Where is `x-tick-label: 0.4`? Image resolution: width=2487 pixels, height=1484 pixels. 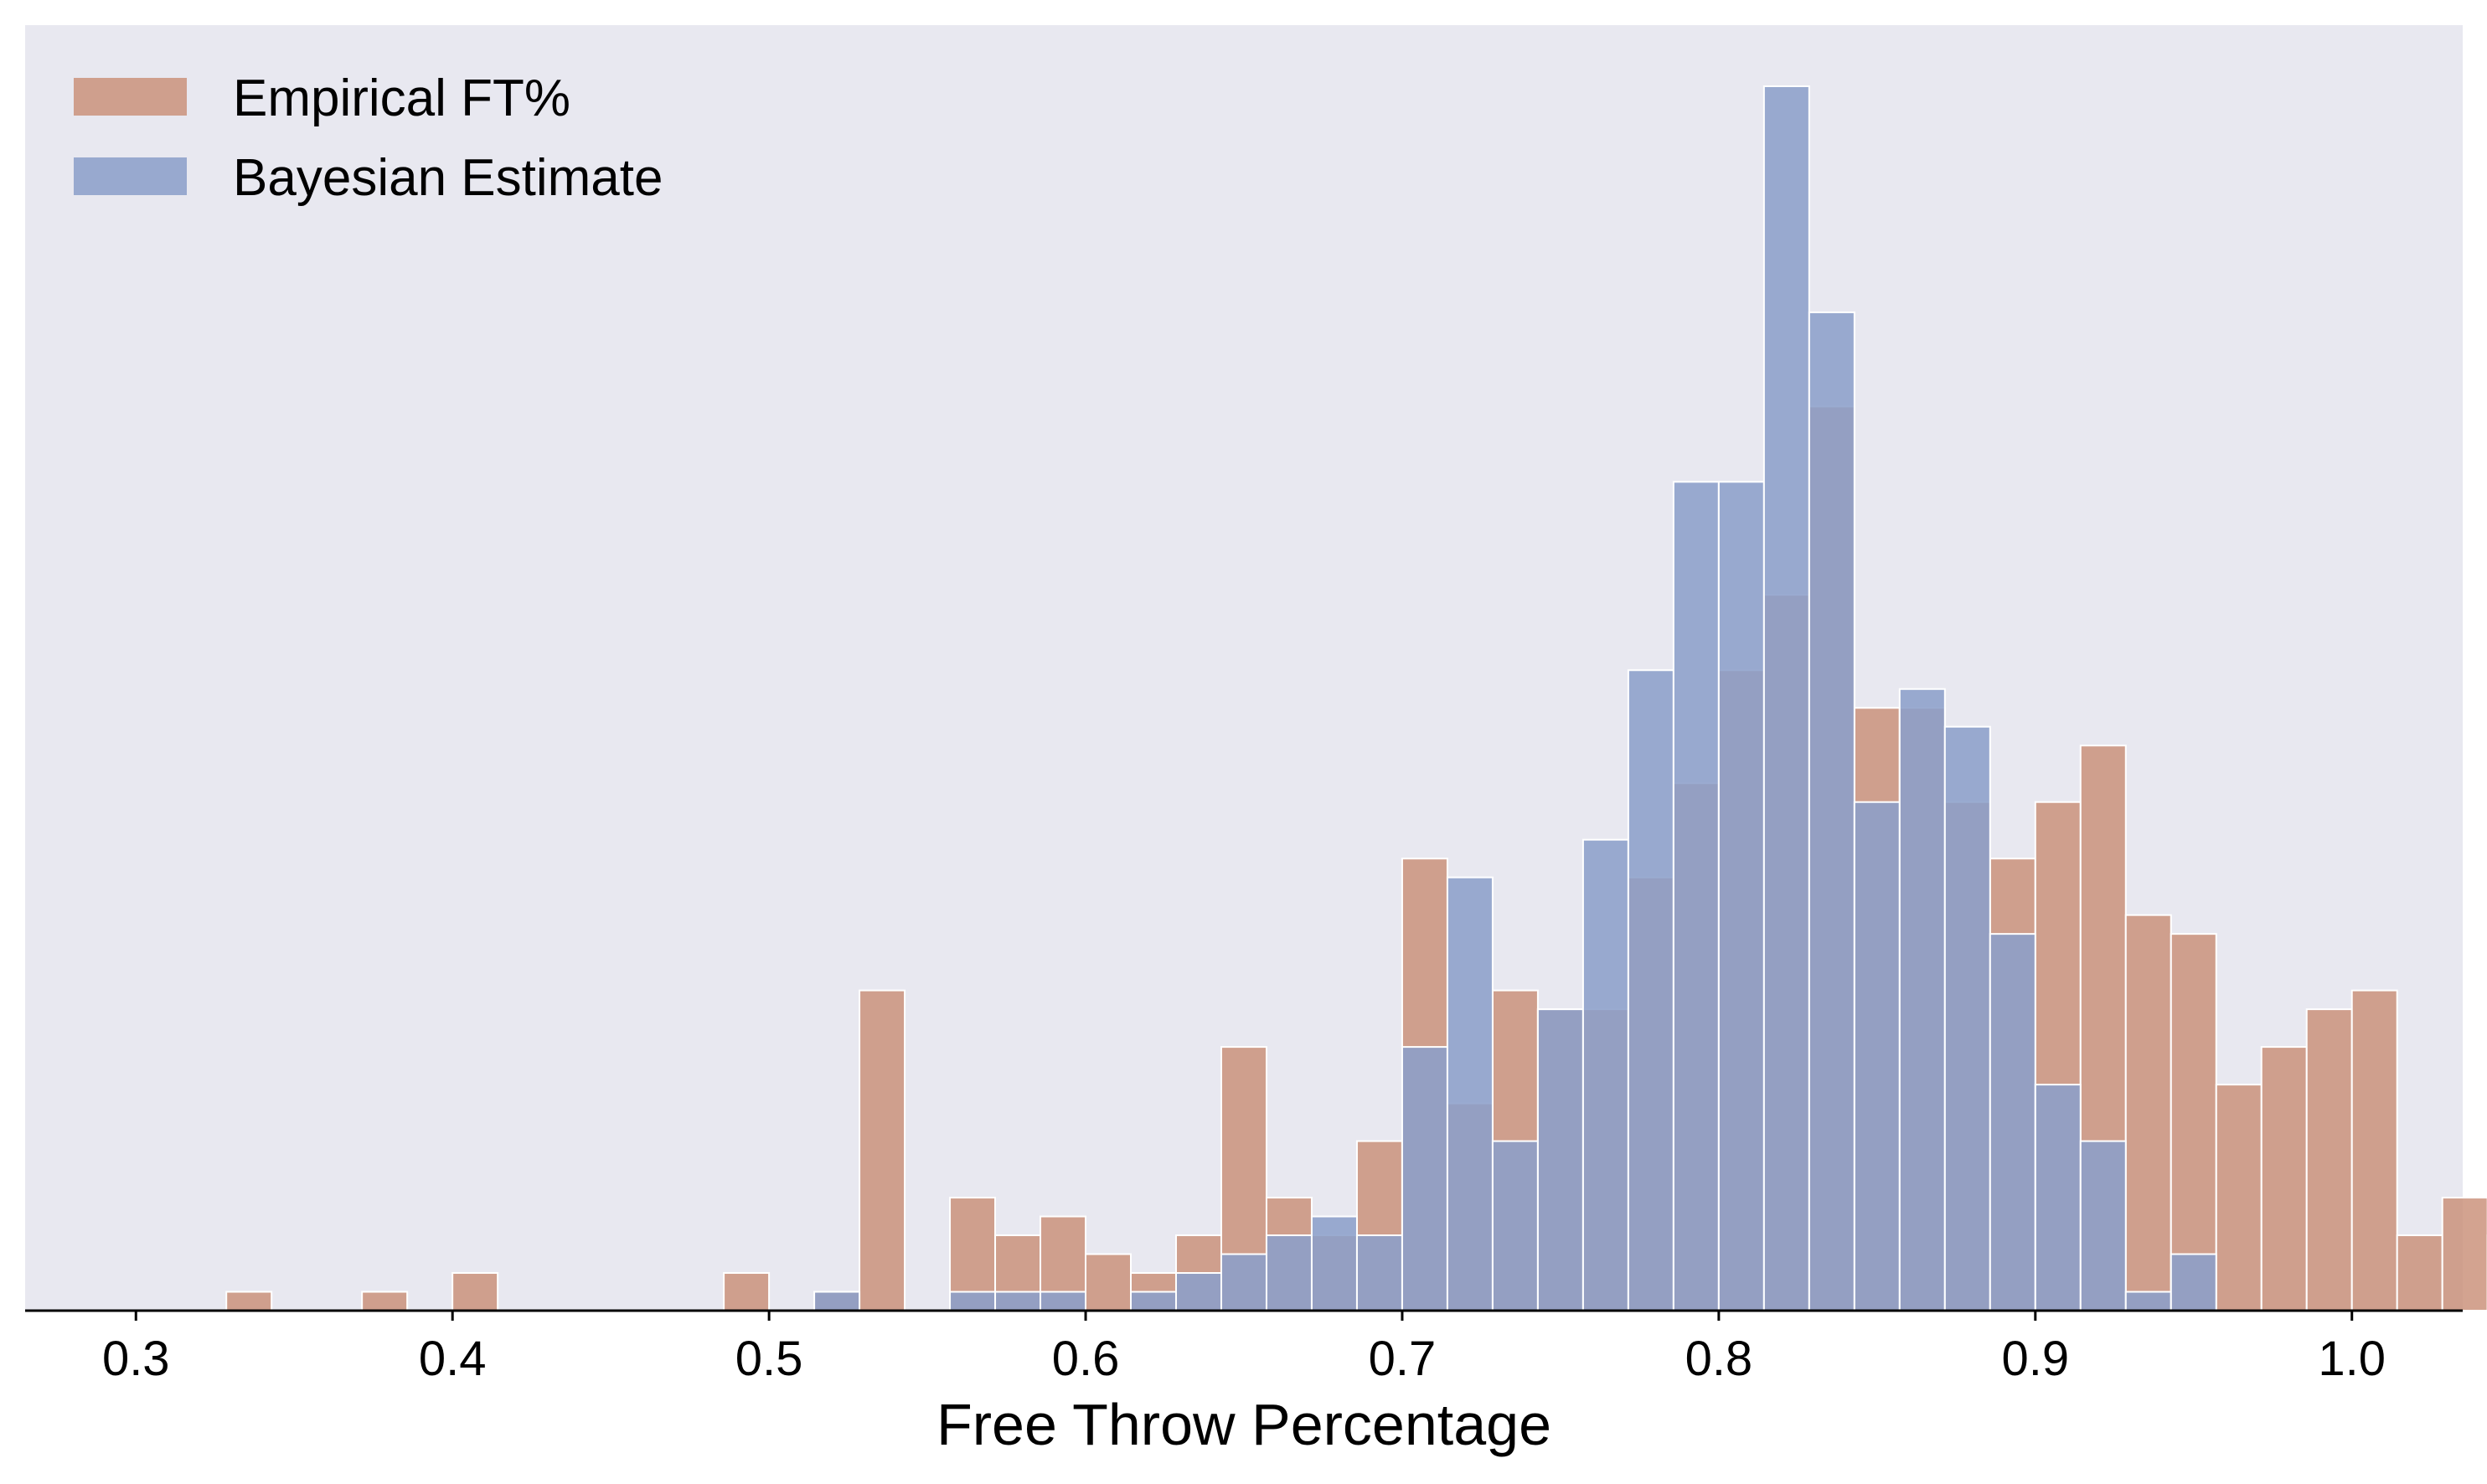
x-tick-label: 0.4 is located at coordinates (453, 1359).